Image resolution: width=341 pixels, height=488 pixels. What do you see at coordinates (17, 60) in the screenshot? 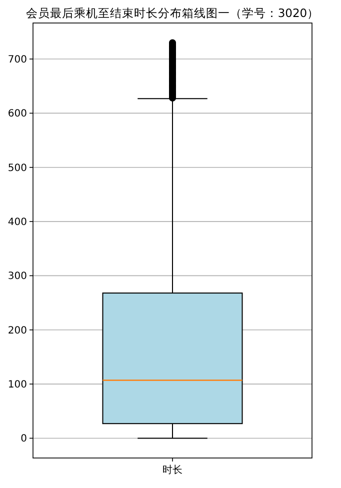
I see `y-tick-label: 700` at bounding box center [17, 60].